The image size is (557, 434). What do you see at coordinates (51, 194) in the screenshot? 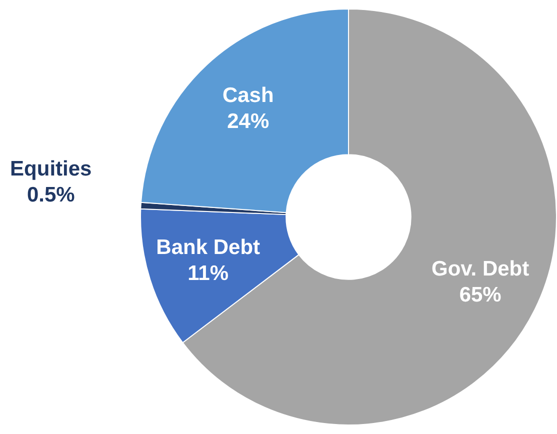
I see `data-label: 0.5%` at bounding box center [51, 194].